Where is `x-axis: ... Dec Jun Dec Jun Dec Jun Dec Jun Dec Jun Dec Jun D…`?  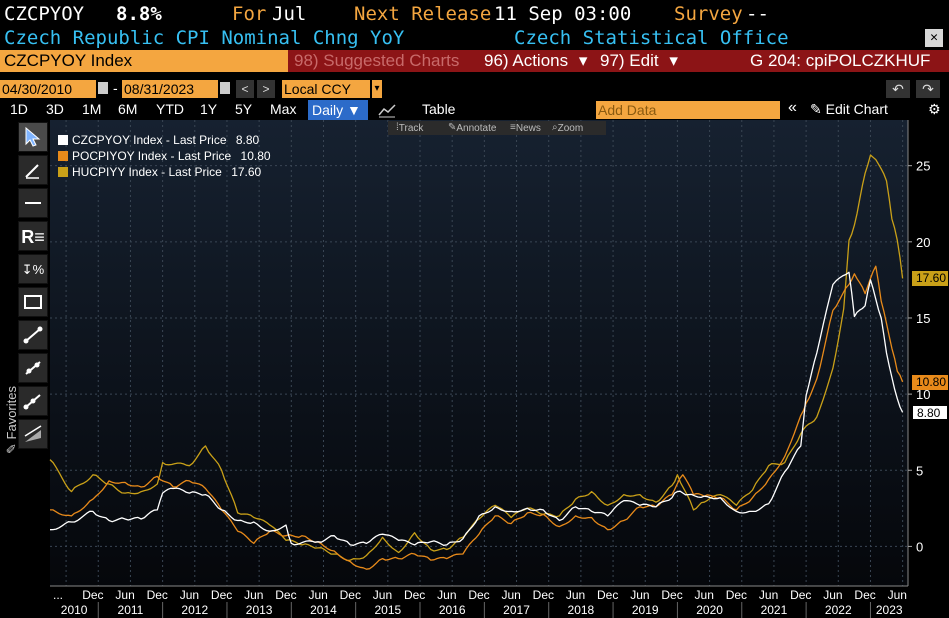
x-axis: ... Dec Jun Dec Jun Dec Jun Dec Jun Dec Jun Dec Jun D… is located at coordinates (480, 603).